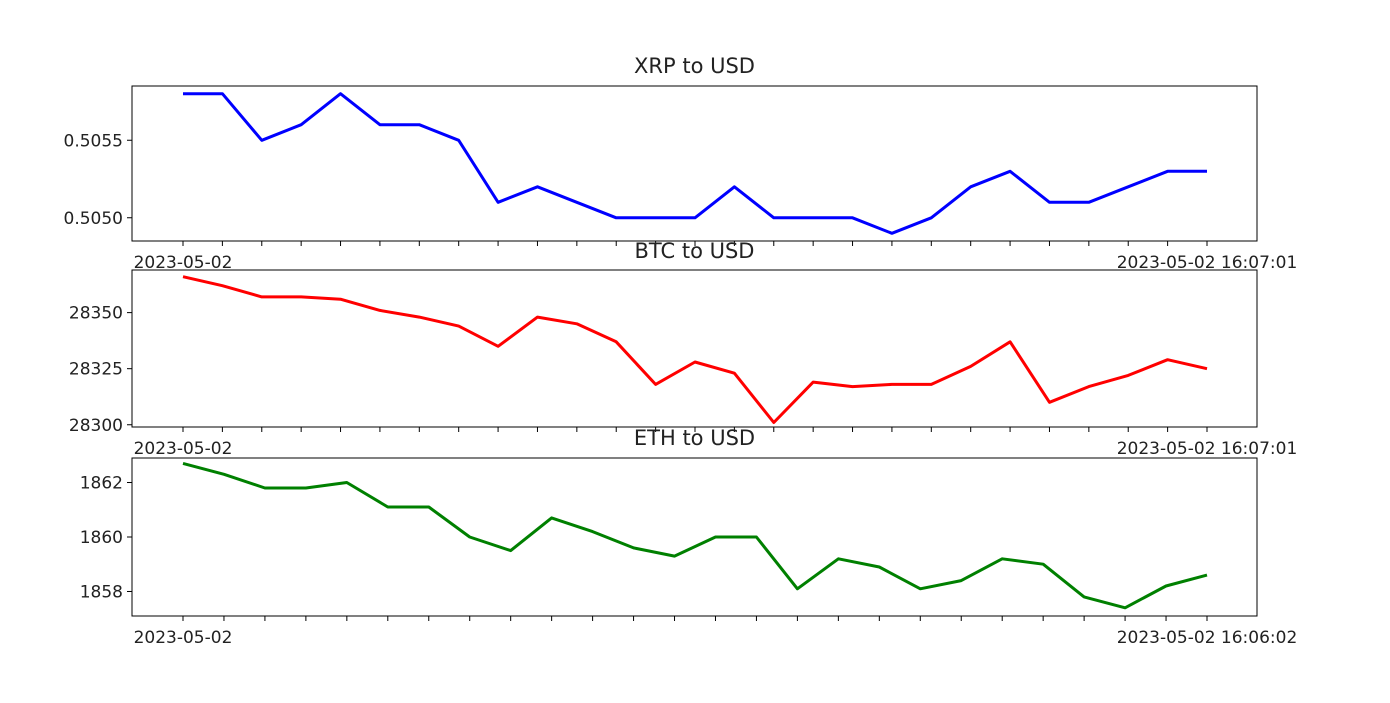 The width and height of the screenshot is (1390, 703). What do you see at coordinates (1207, 449) in the screenshot?
I see `x-tick-label-last-1: 2023-05-02 16:07:01` at bounding box center [1207, 449].